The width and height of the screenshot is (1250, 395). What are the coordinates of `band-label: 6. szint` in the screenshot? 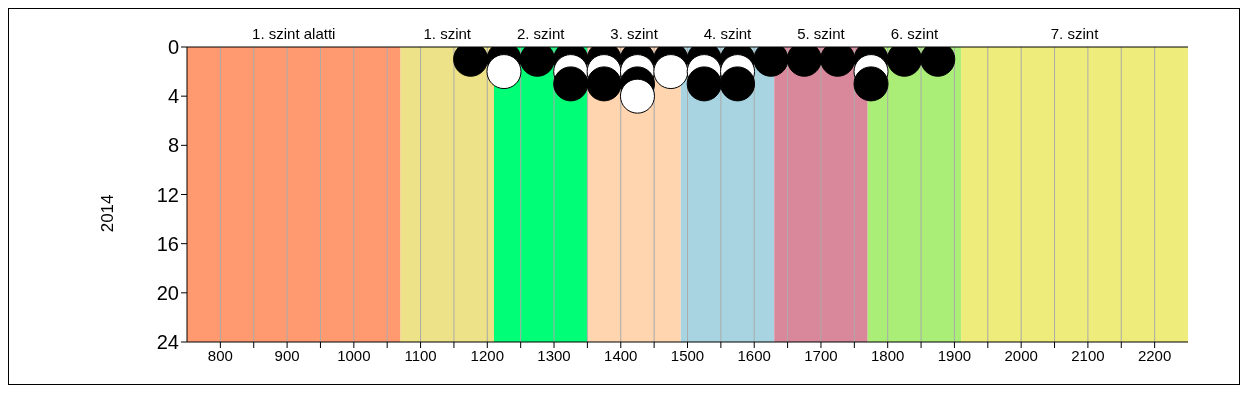 It's located at (914, 33).